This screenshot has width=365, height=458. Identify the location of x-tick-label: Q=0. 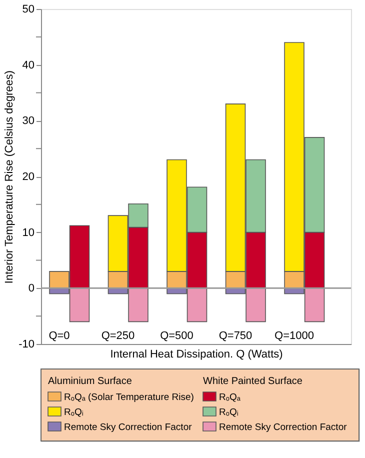
(59, 336).